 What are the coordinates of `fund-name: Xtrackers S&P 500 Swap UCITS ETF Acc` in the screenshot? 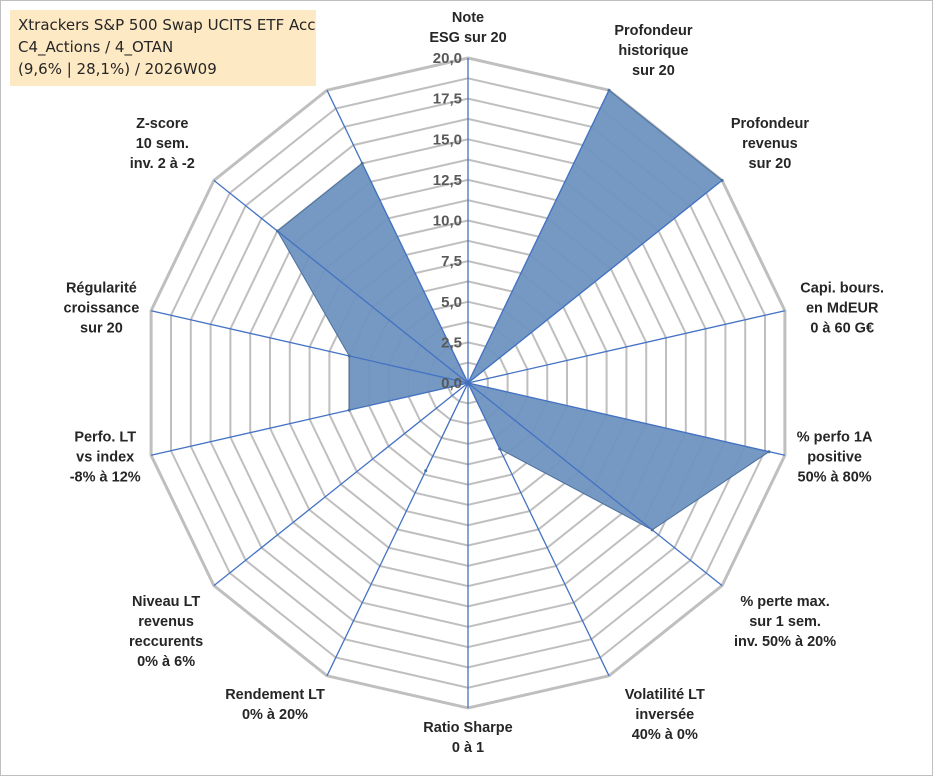 It's located at (167, 25).